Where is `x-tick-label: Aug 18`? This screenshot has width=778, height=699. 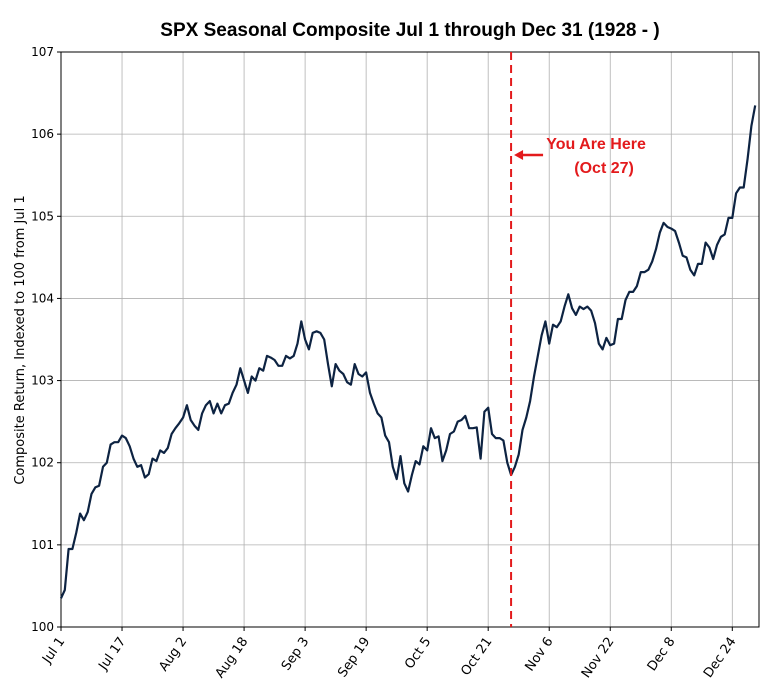
x-tick-label: Aug 18 is located at coordinates (232, 658).